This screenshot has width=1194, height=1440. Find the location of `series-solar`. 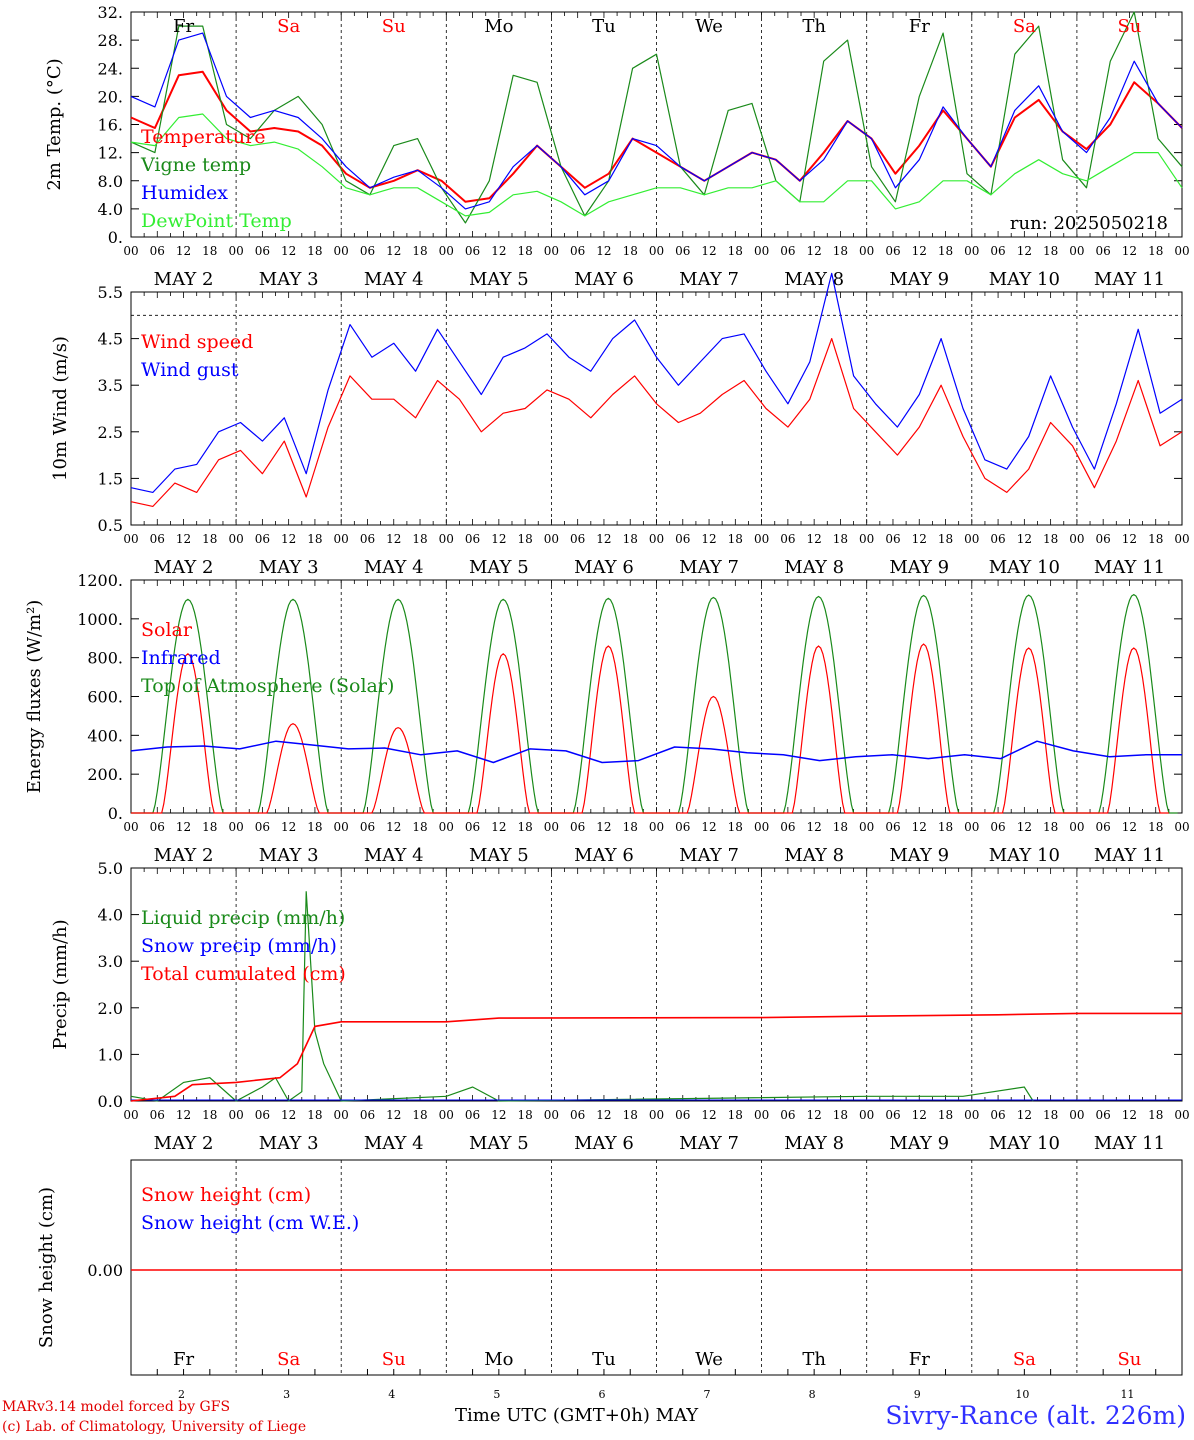

series-solar is located at coordinates (650, 728).